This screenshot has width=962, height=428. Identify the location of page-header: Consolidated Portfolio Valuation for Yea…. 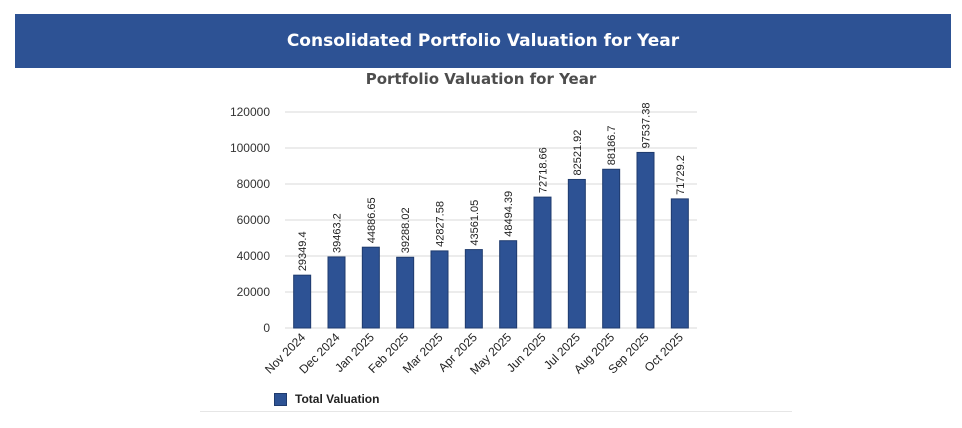
(483, 41).